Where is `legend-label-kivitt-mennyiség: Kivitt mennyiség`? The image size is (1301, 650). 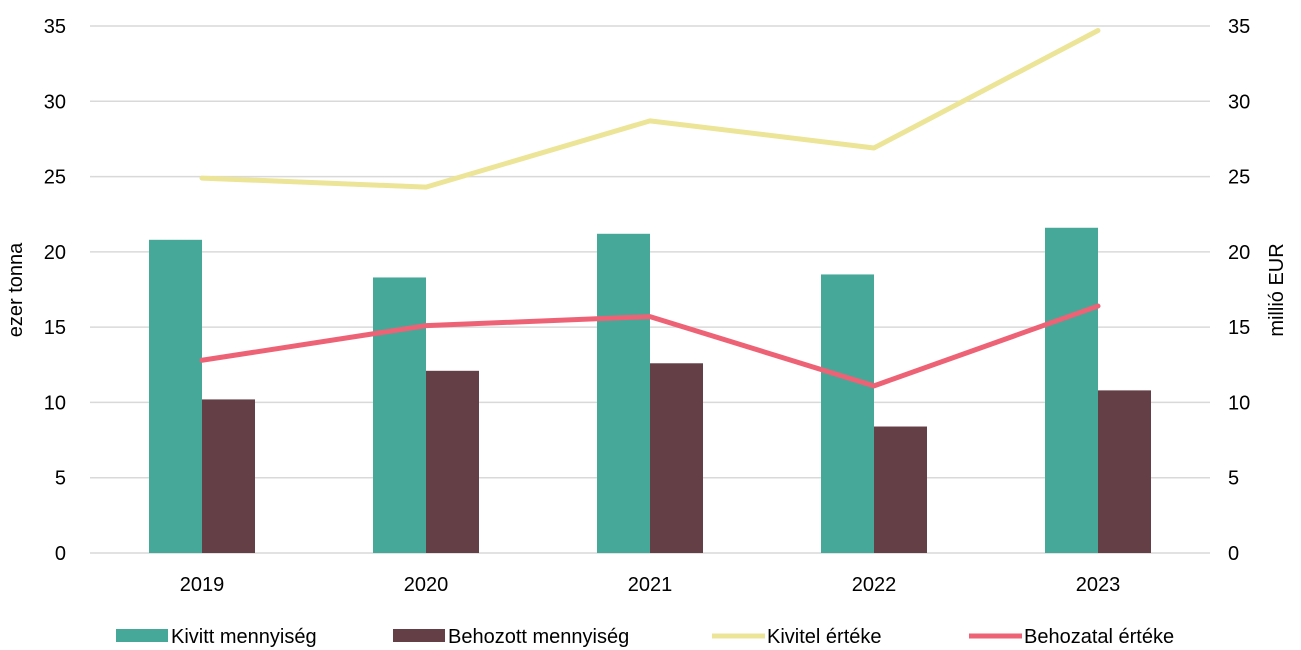
legend-label-kivitt-mennyiség: Kivitt mennyiség is located at coordinates (244, 637).